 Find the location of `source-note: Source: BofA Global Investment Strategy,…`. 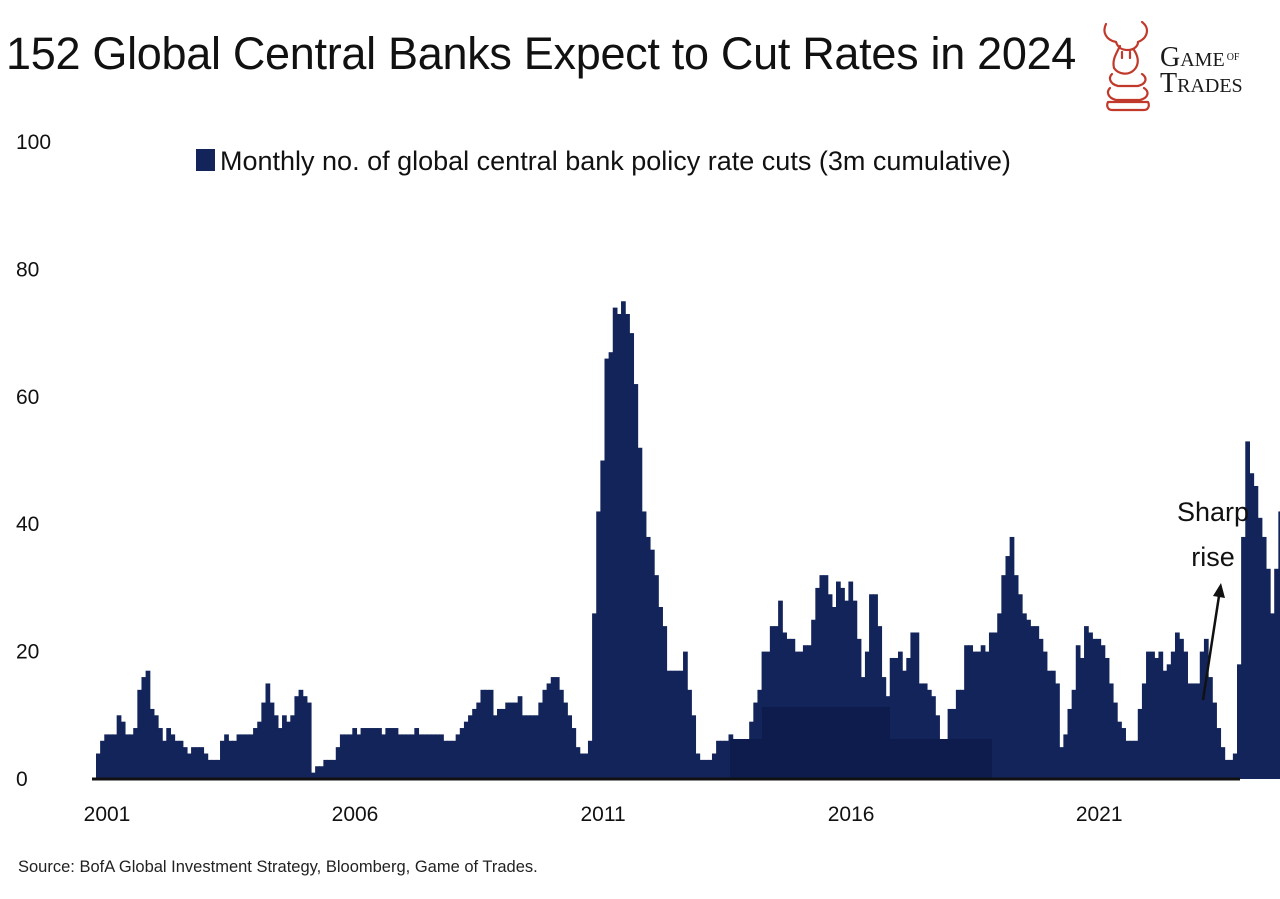

source-note: Source: BofA Global Investment Strategy,… is located at coordinates (278, 867).